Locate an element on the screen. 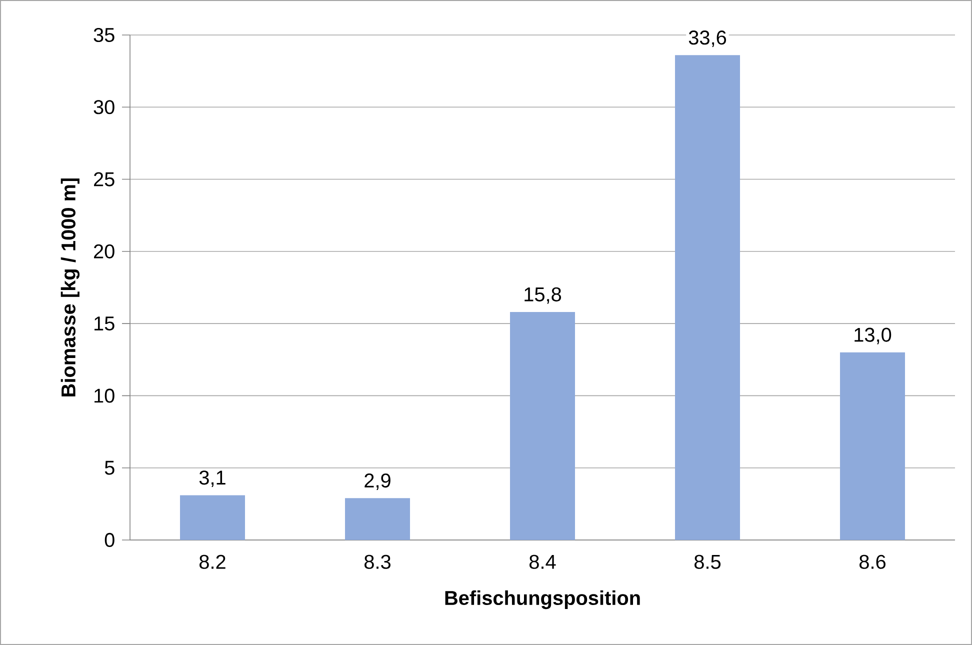 Image resolution: width=972 pixels, height=645 pixels. data-label: 3,1 is located at coordinates (212, 479).